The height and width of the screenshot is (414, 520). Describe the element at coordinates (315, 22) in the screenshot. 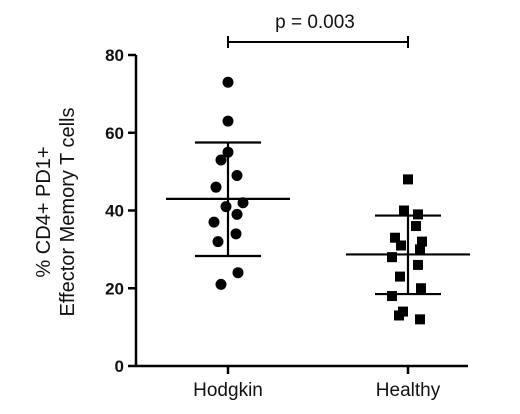

I see `p-value-annotation: p = 0.003` at that location.